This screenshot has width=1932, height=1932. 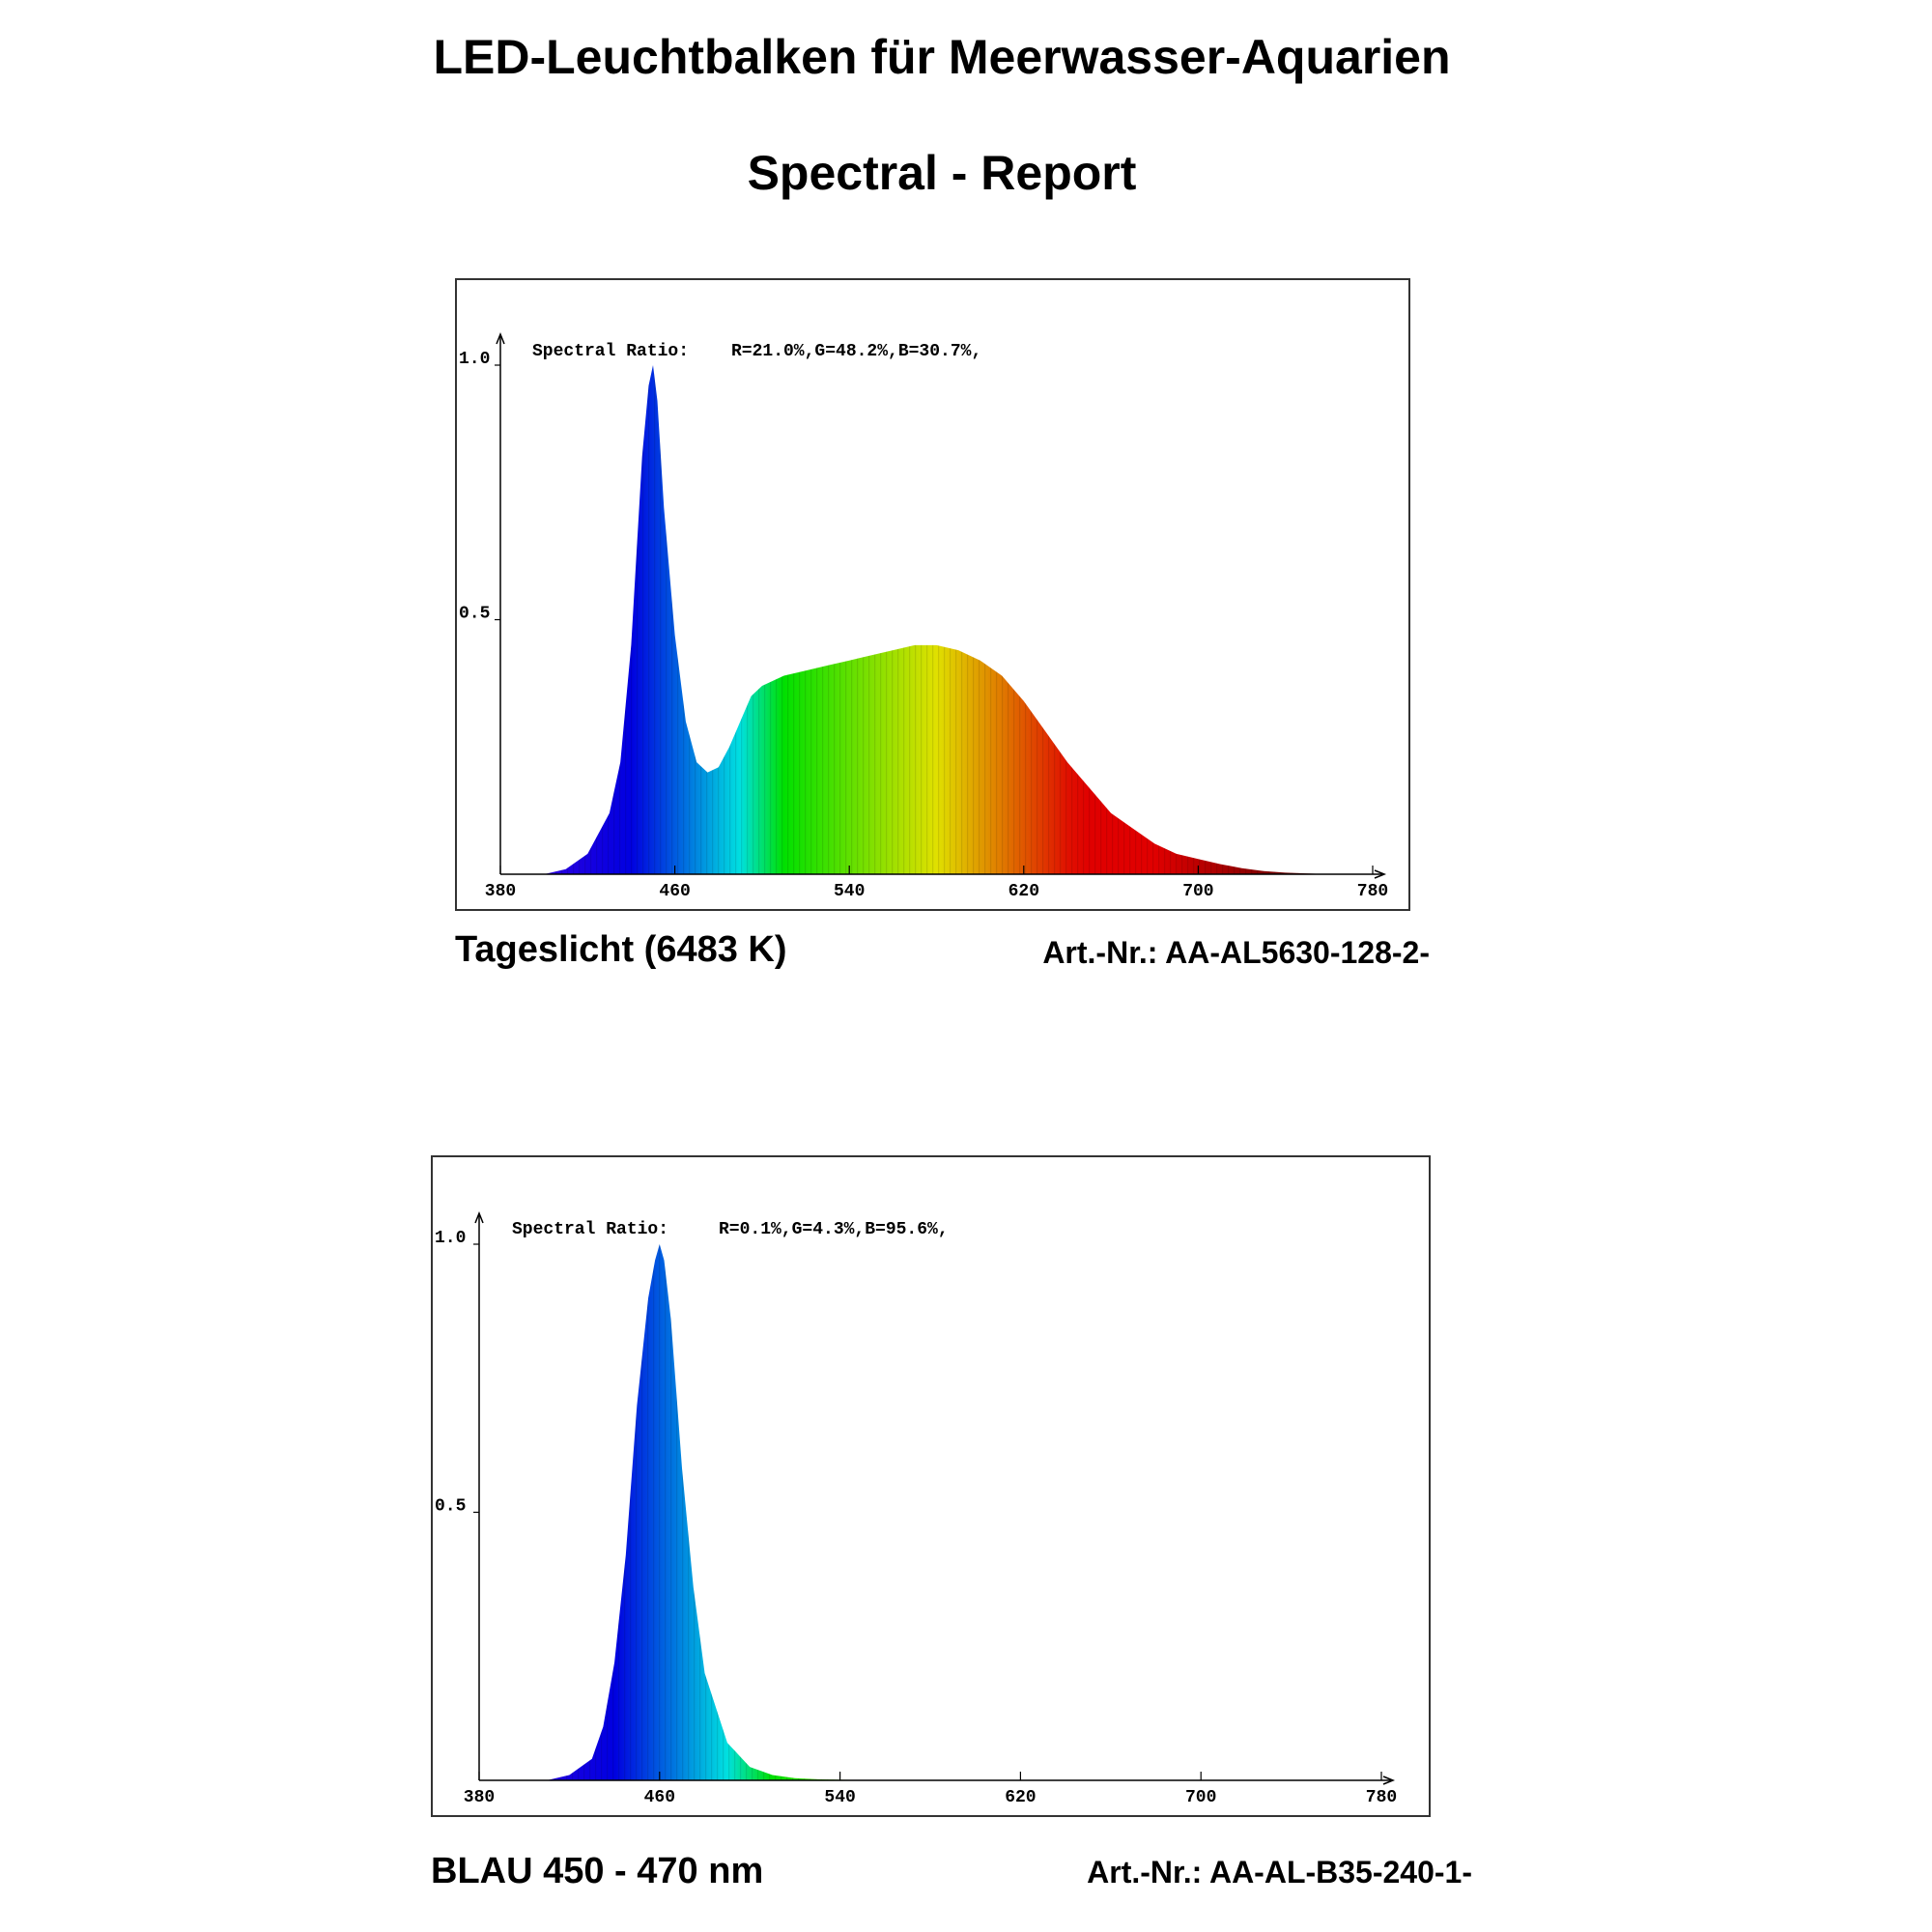 What do you see at coordinates (942, 173) in the screenshot?
I see `page-subtitle: Spectral - Report` at bounding box center [942, 173].